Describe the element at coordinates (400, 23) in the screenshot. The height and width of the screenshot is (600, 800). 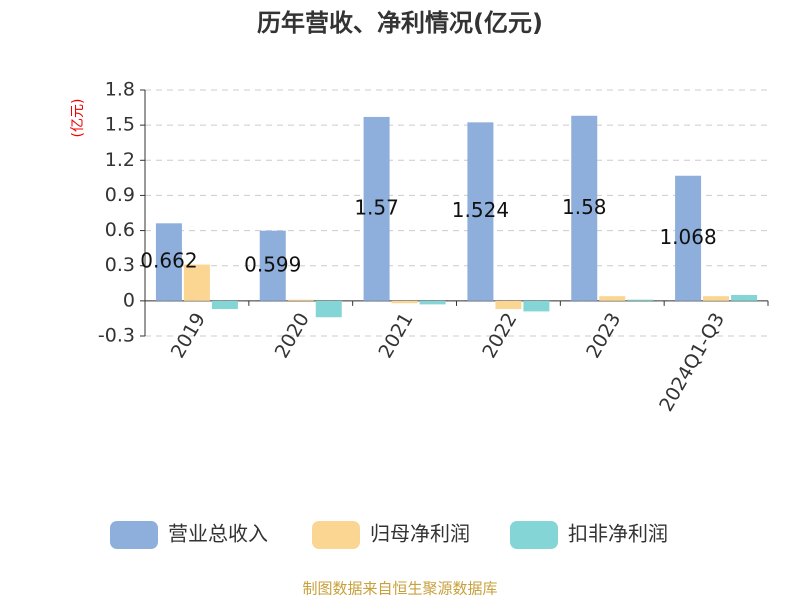
I see `chart-title: 历年营收、净利情况(亿元)` at that location.